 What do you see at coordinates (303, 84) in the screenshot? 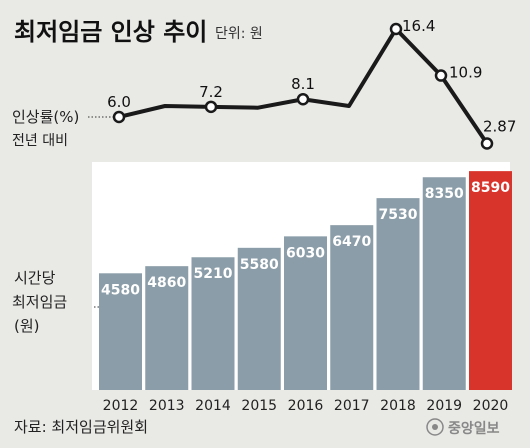
I see `line-value-label: 8.1` at bounding box center [303, 84].